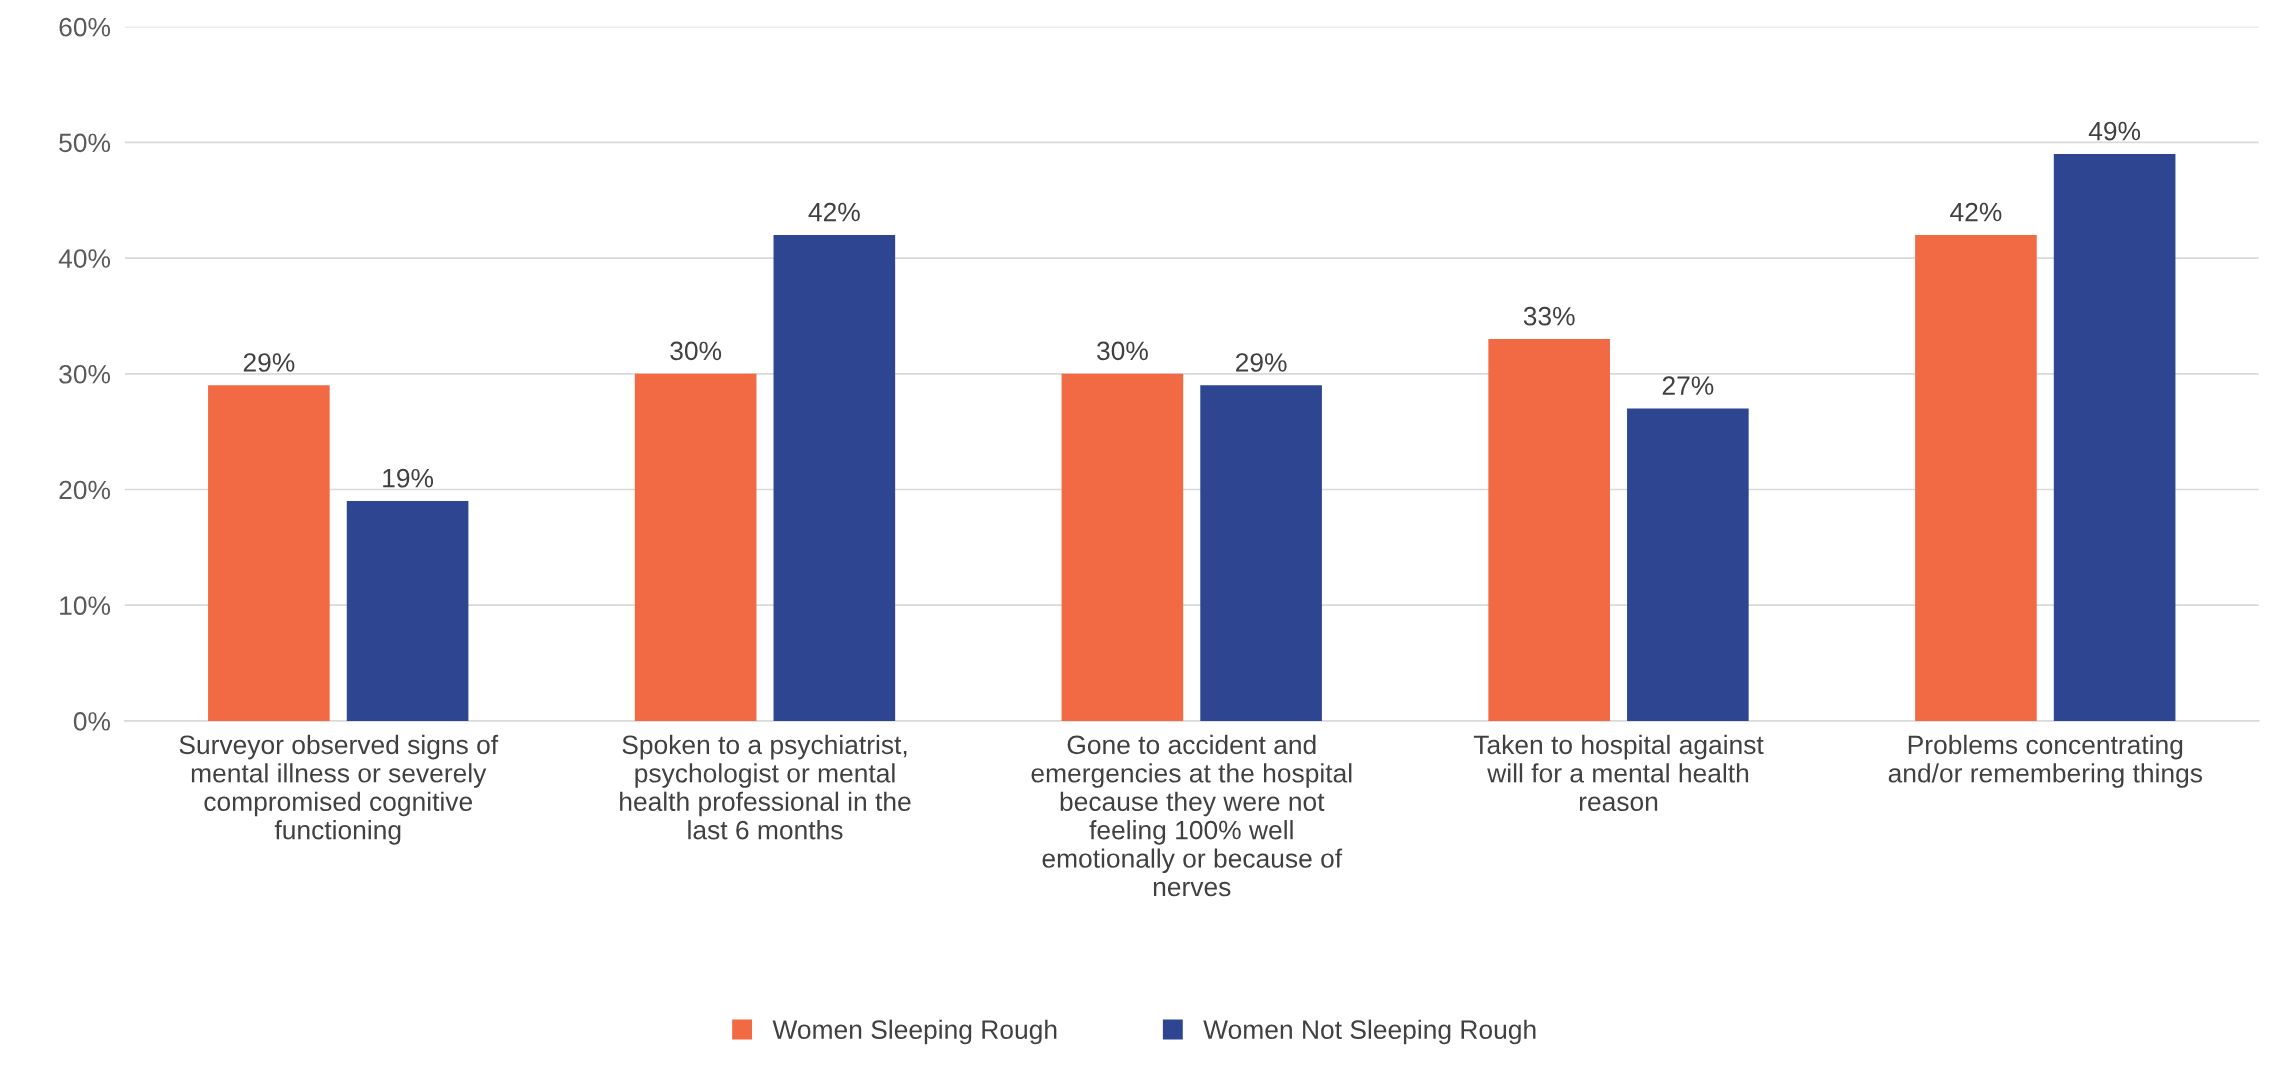 This screenshot has height=1068, width=2270. I want to click on y-tick-label: 50%, so click(85, 143).